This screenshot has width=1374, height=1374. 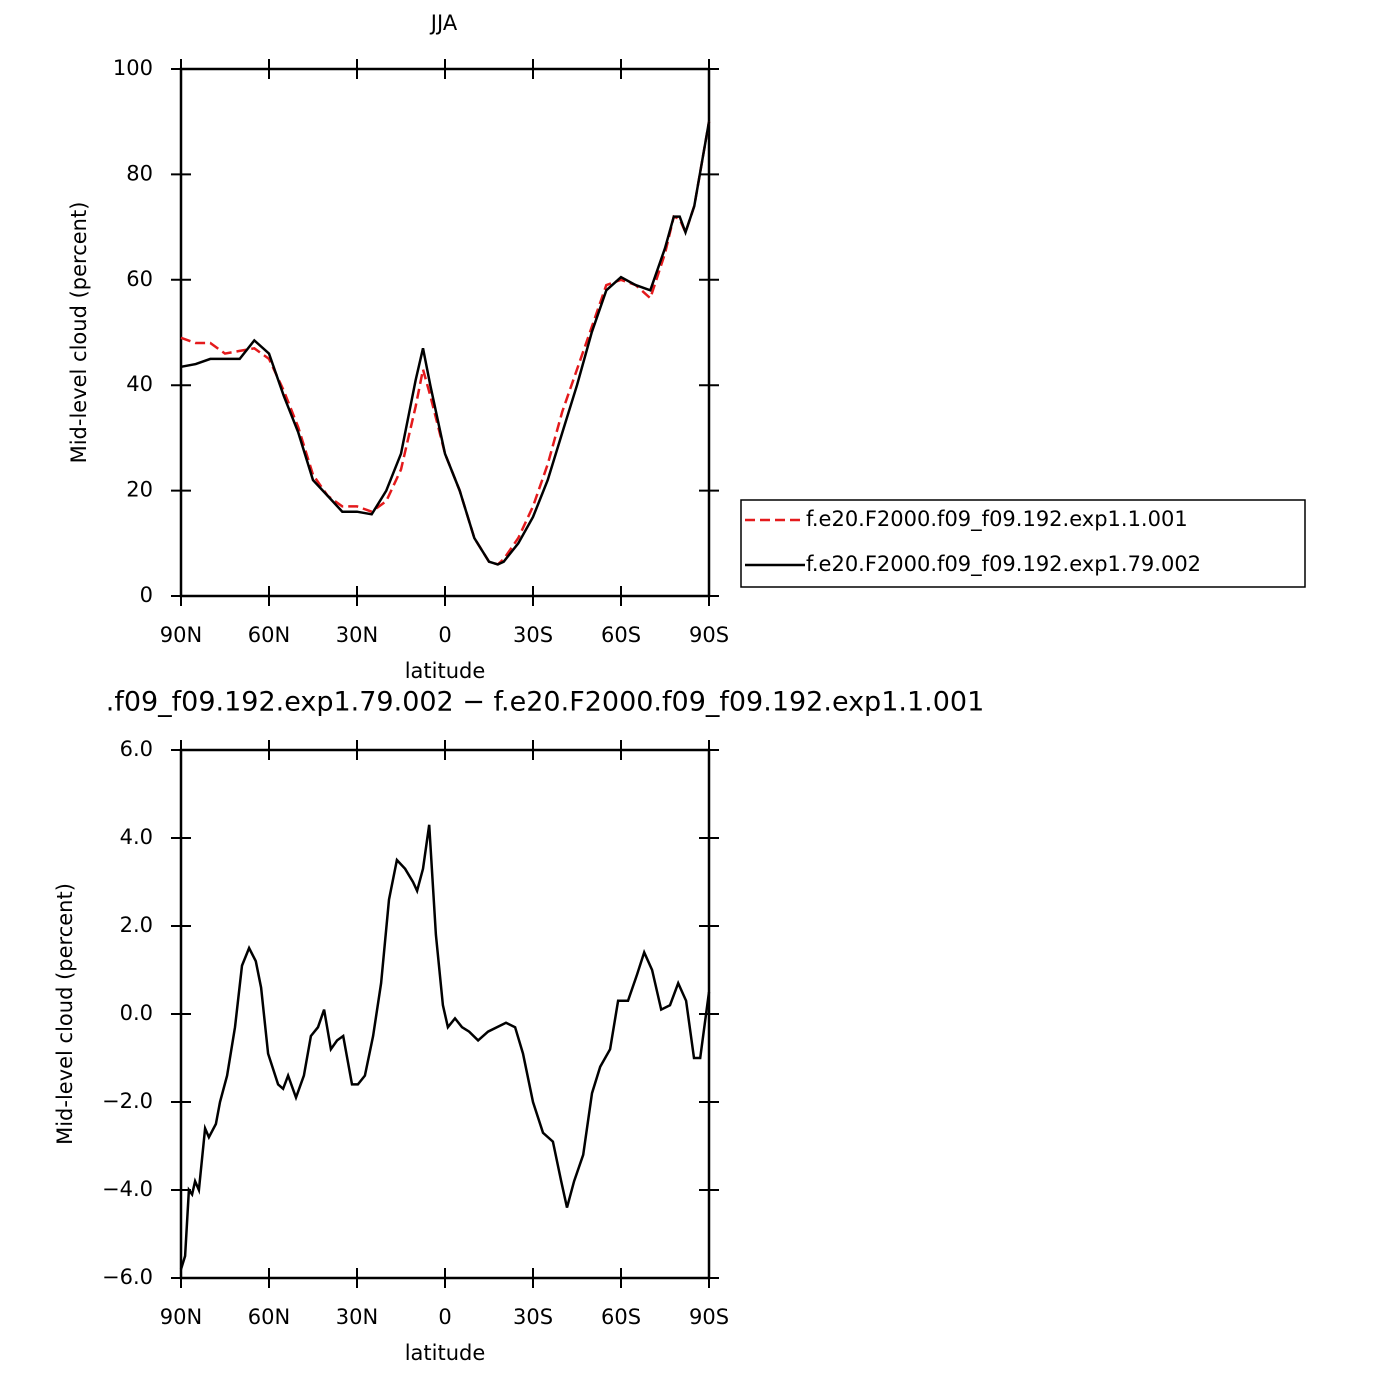 What do you see at coordinates (133, 68) in the screenshot?
I see `y-tick-label: 100` at bounding box center [133, 68].